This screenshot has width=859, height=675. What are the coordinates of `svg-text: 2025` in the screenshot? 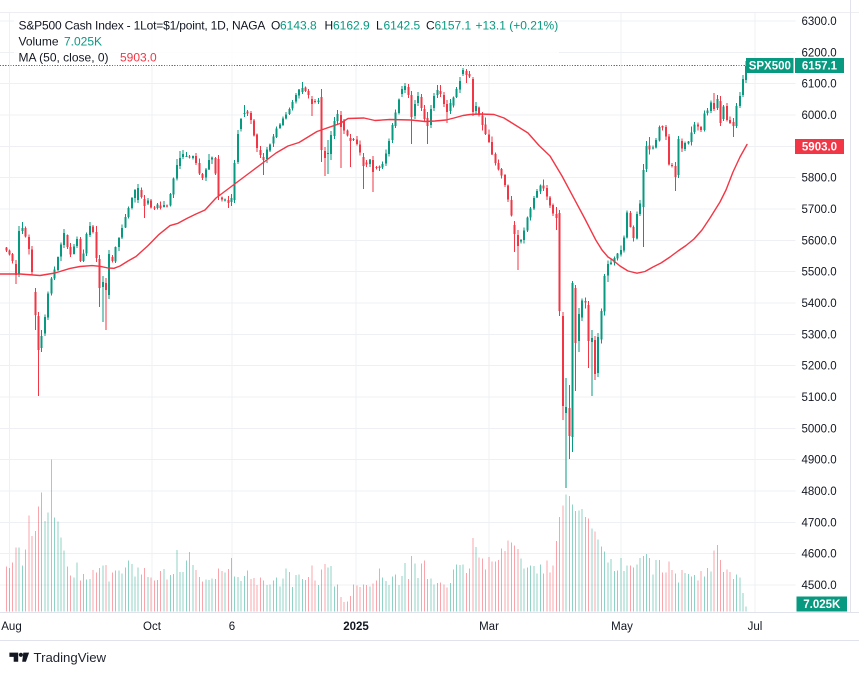 It's located at (356, 627).